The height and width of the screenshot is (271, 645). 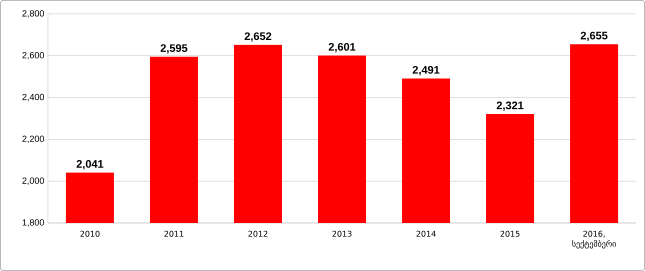 What do you see at coordinates (510, 106) in the screenshot?
I see `data-label: 2,321` at bounding box center [510, 106].